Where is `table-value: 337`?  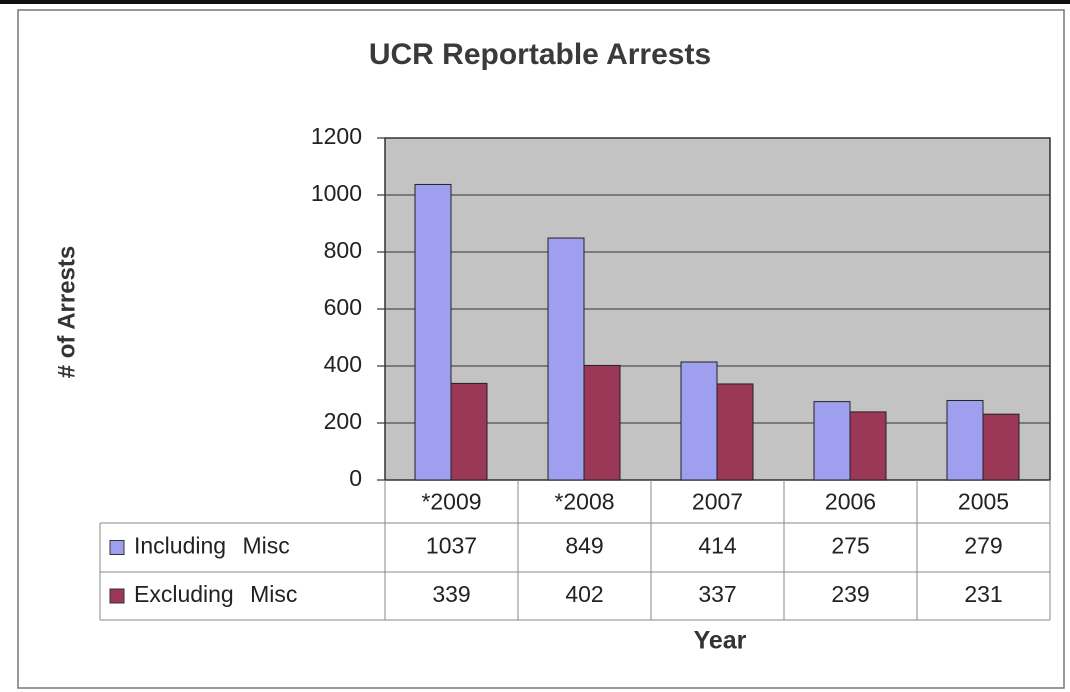
table-value: 337 is located at coordinates (717, 594).